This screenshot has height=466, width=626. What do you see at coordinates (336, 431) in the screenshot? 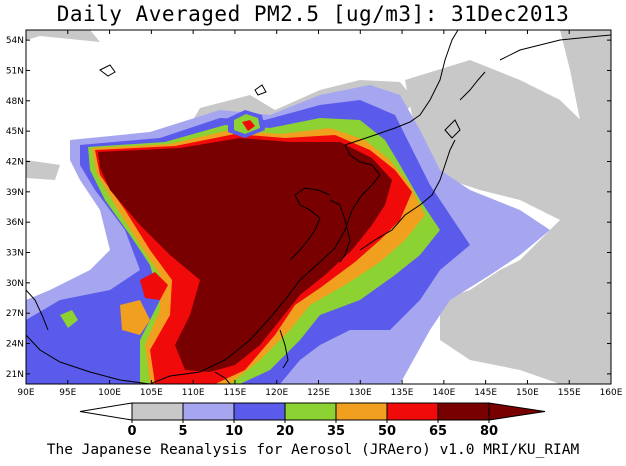
I see `colorbar-level-label: 35` at bounding box center [336, 431].